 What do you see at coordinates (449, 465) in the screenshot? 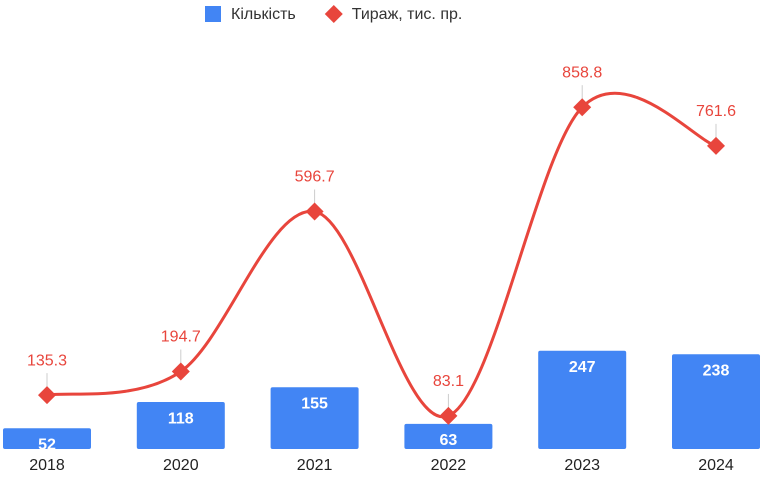
I see `x-tick-label: 2022` at bounding box center [449, 465].